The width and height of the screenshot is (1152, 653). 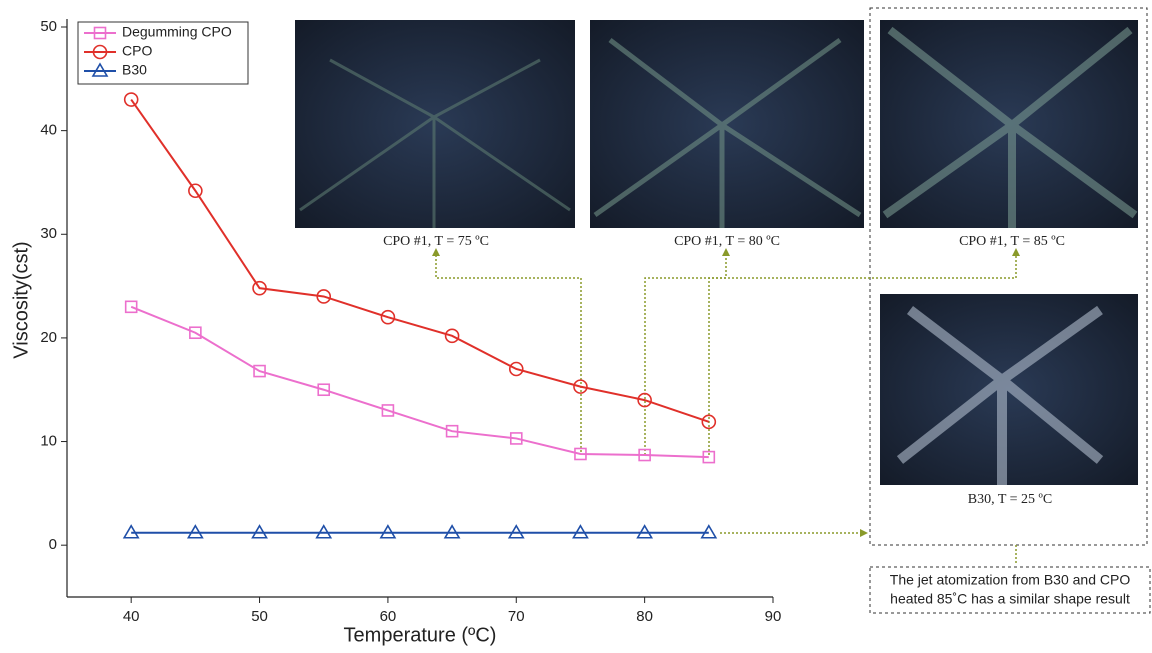 I want to click on note-box, so click(x=1010, y=590).